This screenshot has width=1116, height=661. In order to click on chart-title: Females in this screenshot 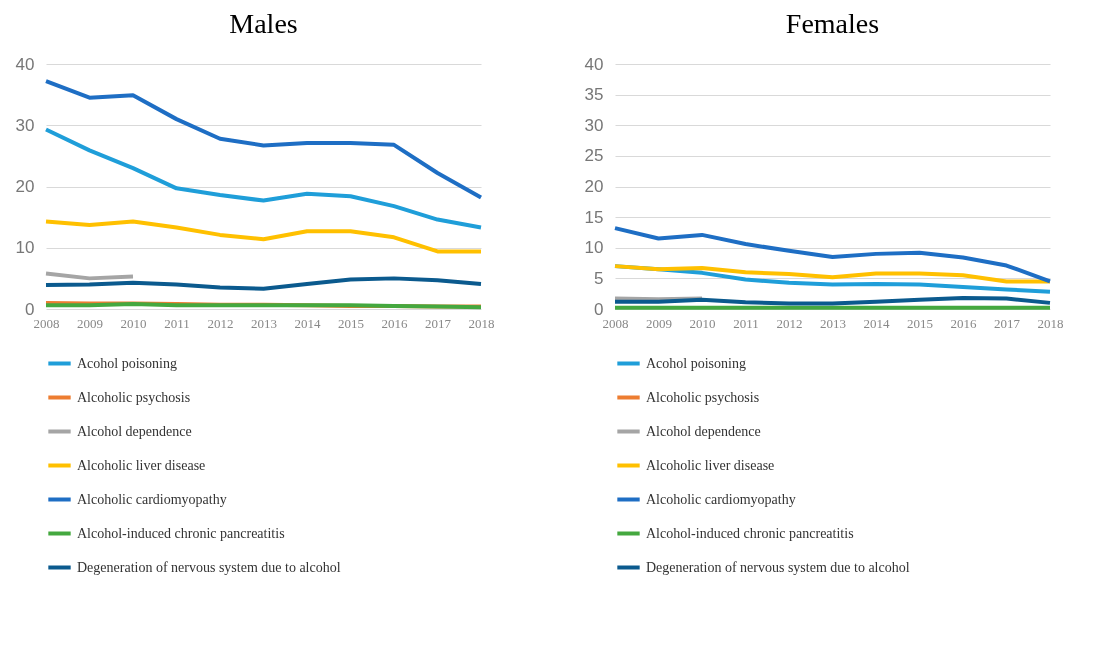, I will do `click(832, 23)`.